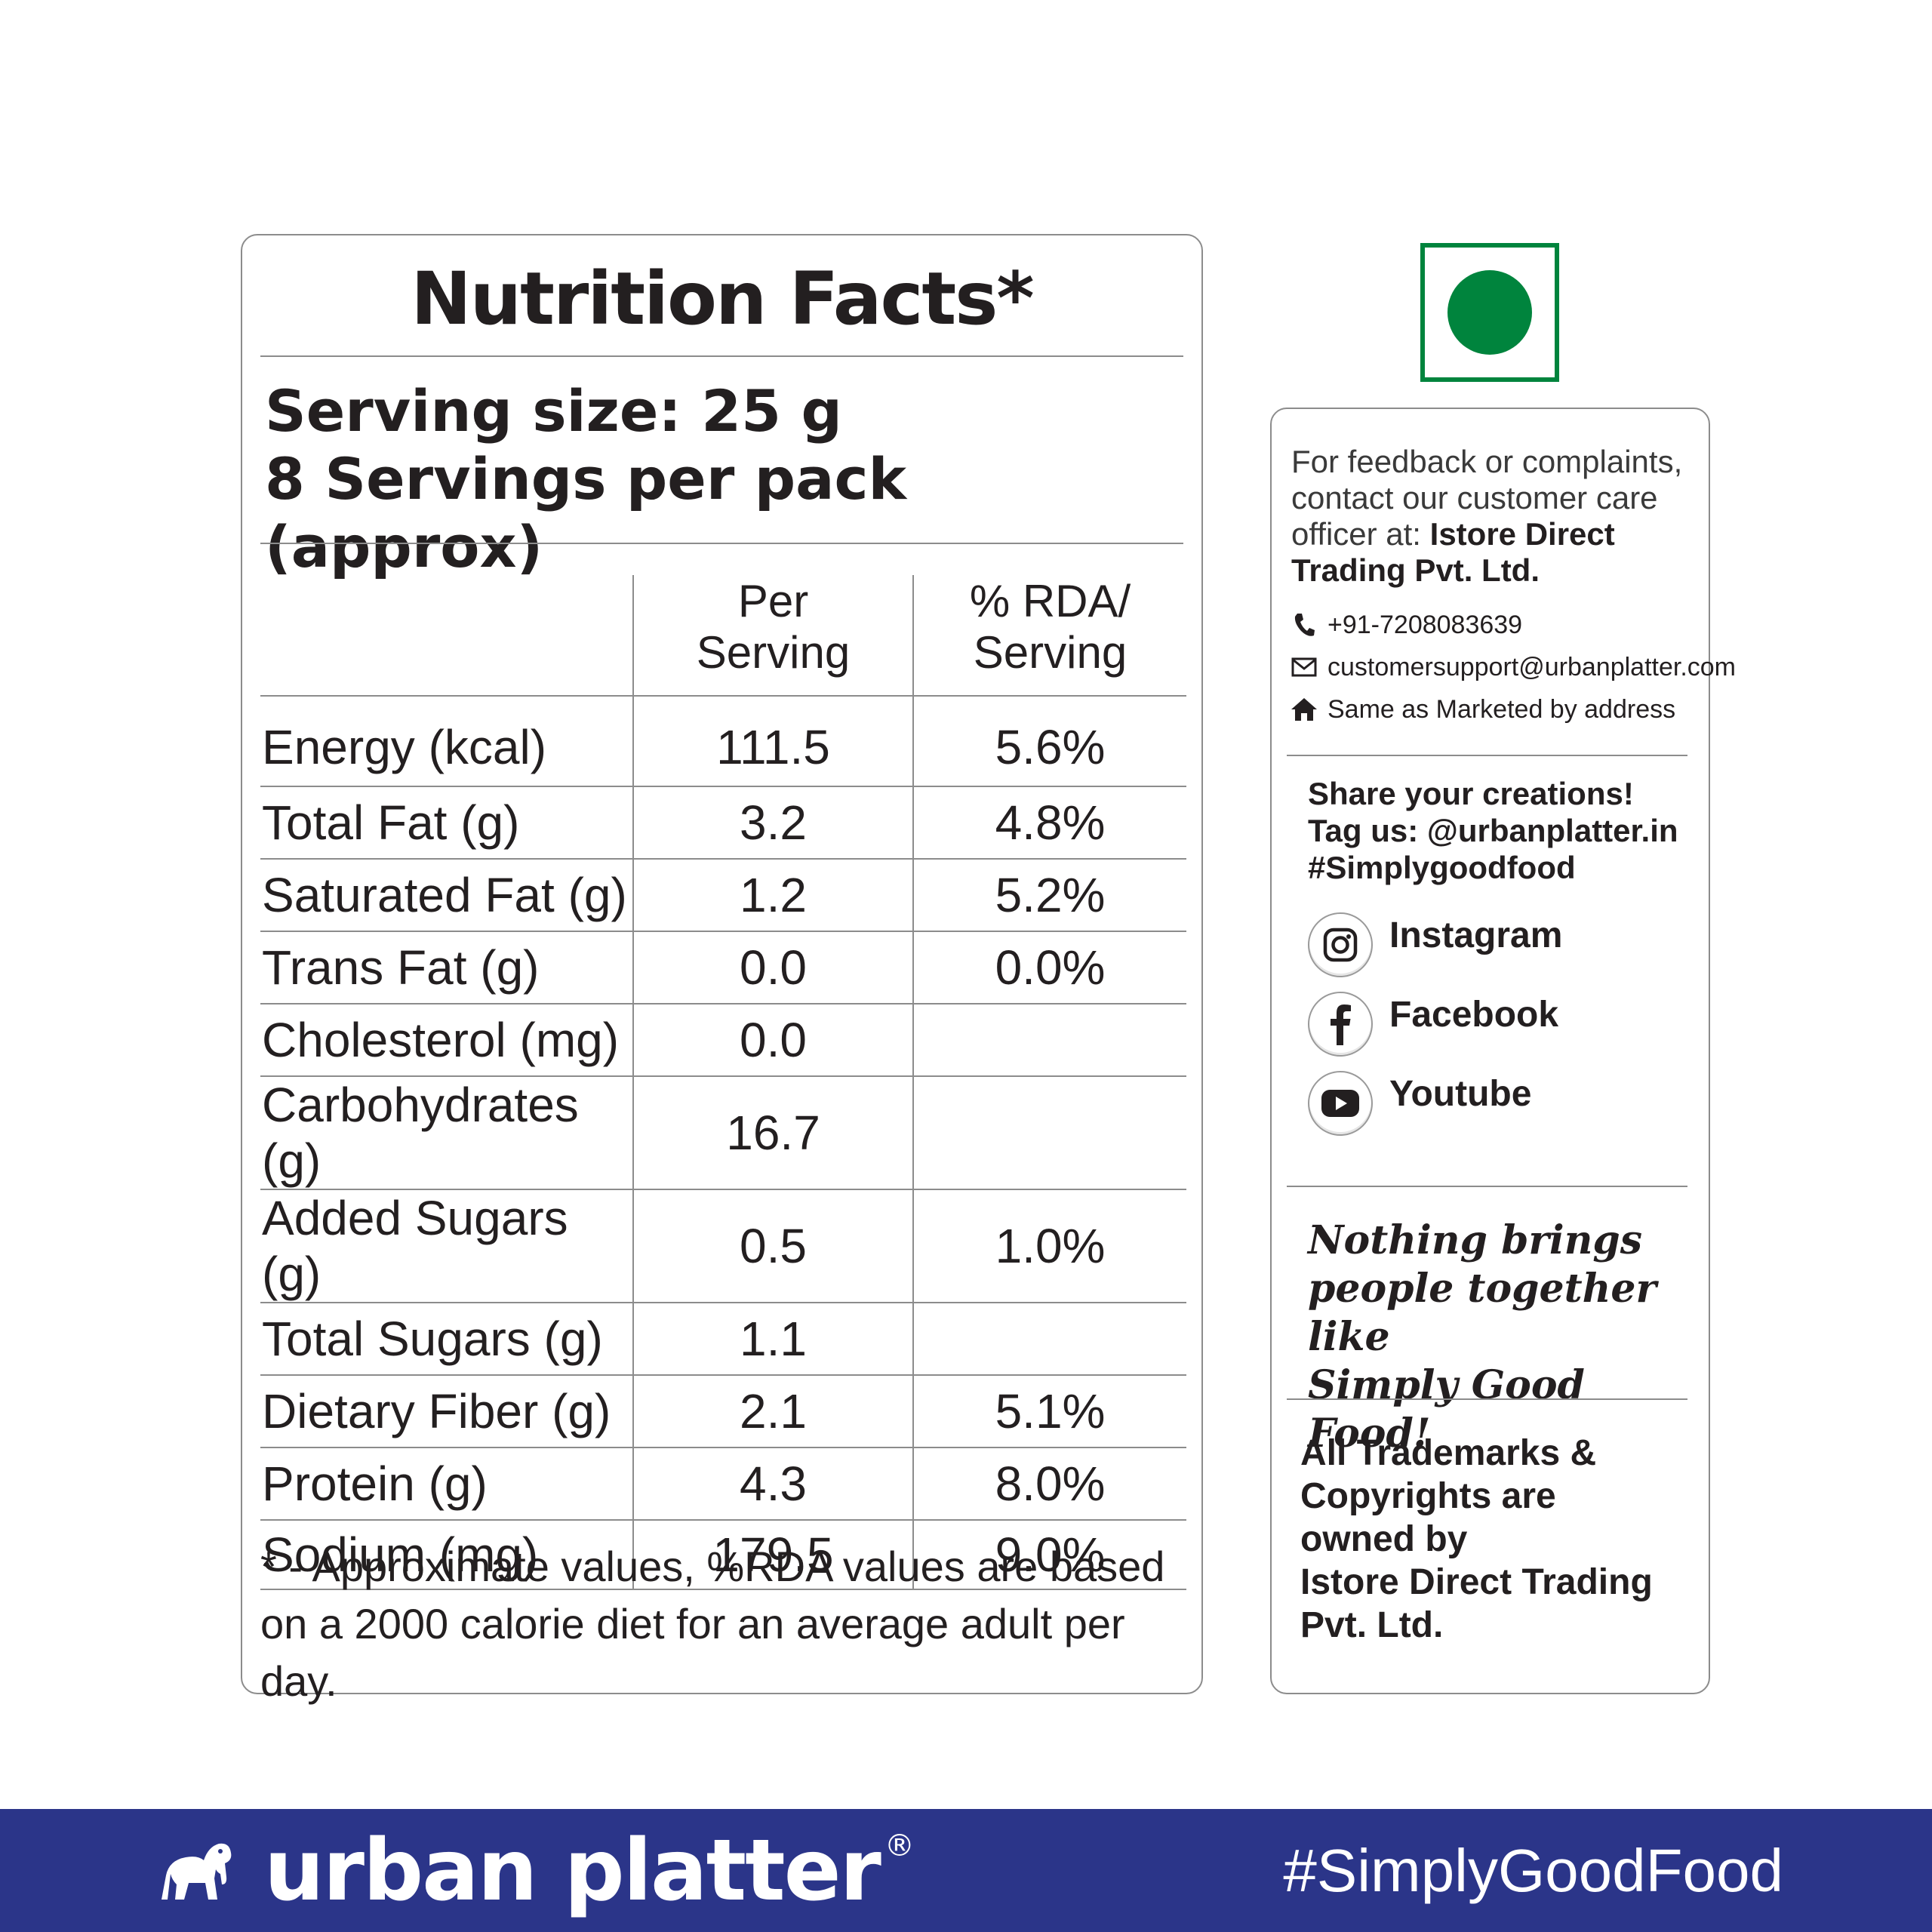  I want to click on phone-row: +91-7208083639, so click(1404, 625).